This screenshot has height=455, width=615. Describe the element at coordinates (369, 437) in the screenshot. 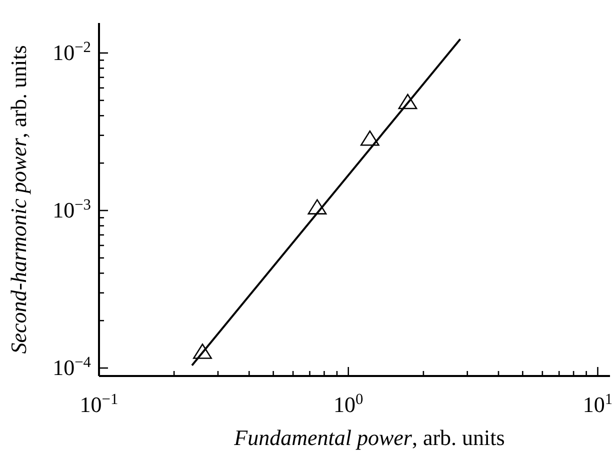

I see `x-axis-title: Fundamental power, arb. units` at that location.